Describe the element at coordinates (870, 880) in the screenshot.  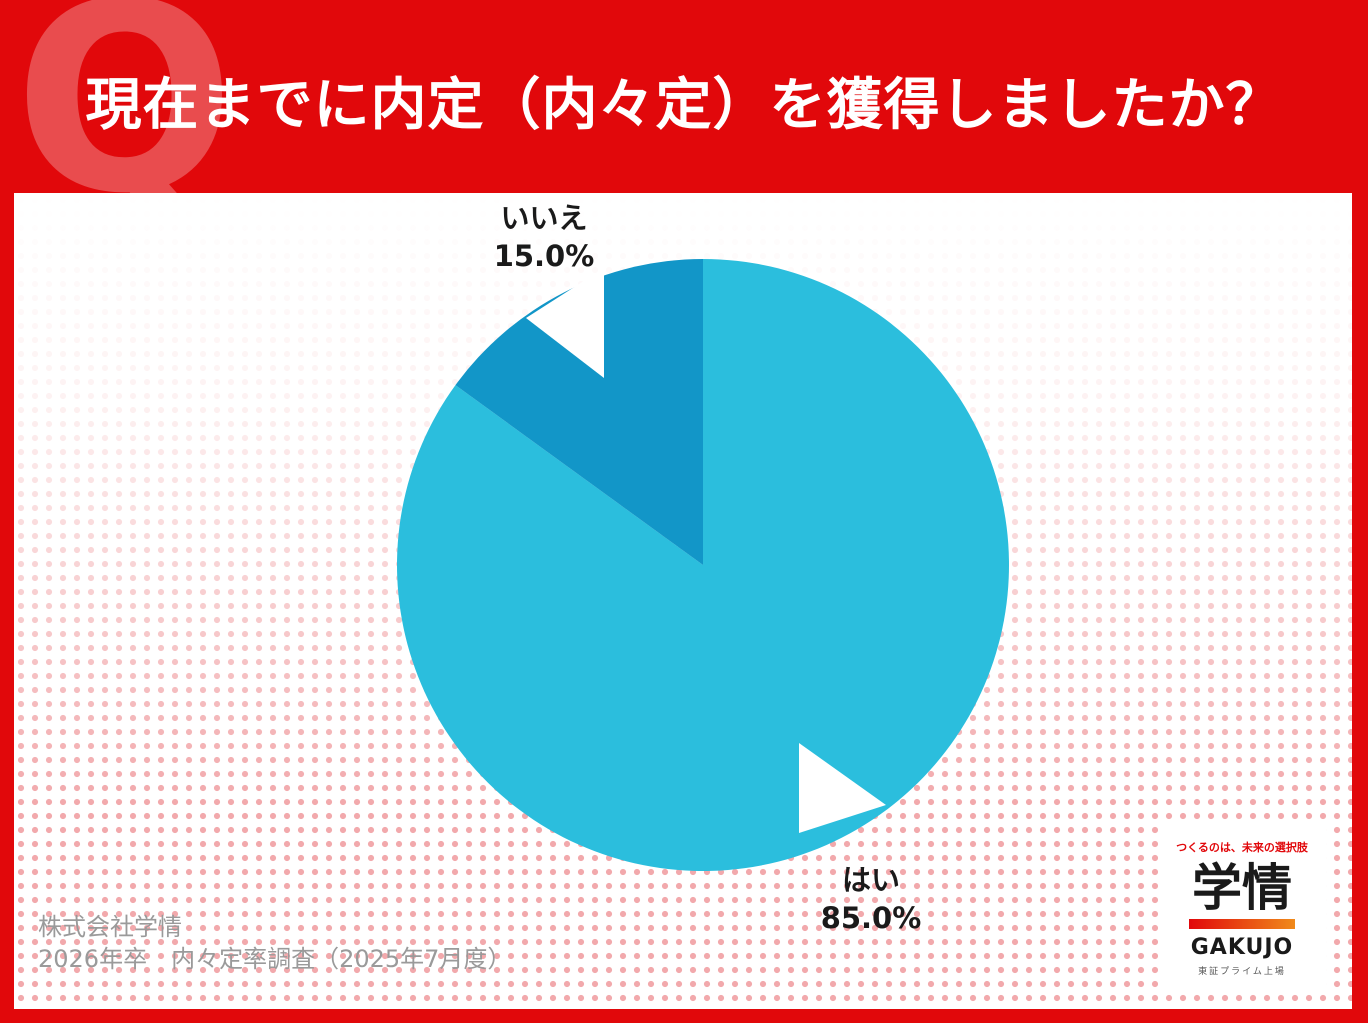
I see `label-hai-category: はい` at that location.